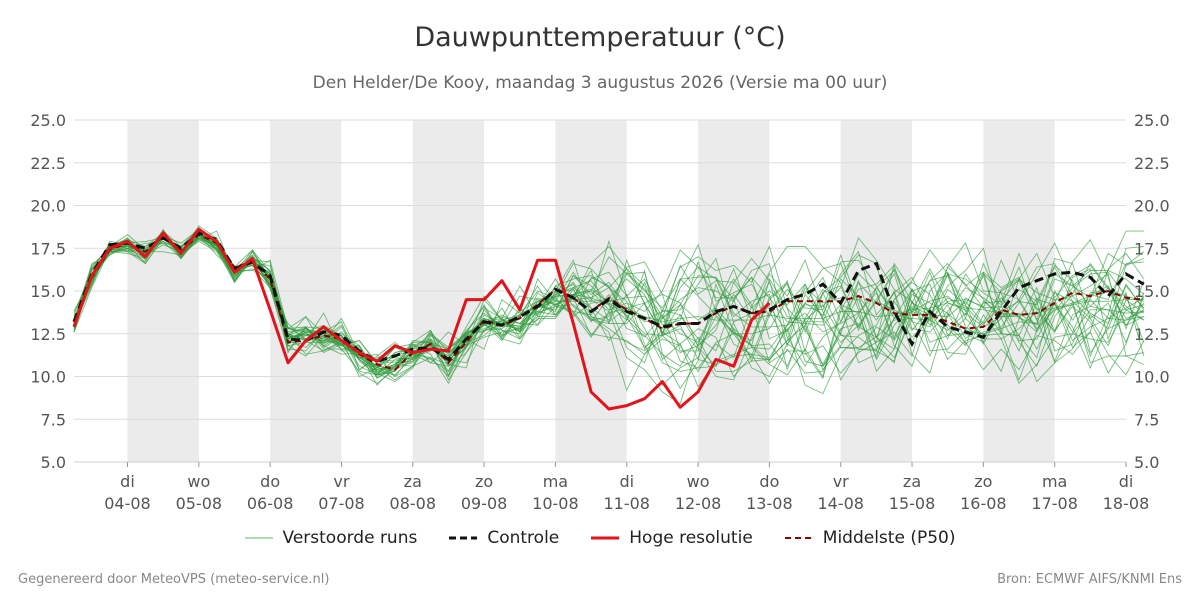  I want to click on x-tick-date: 05-08, so click(199, 503).